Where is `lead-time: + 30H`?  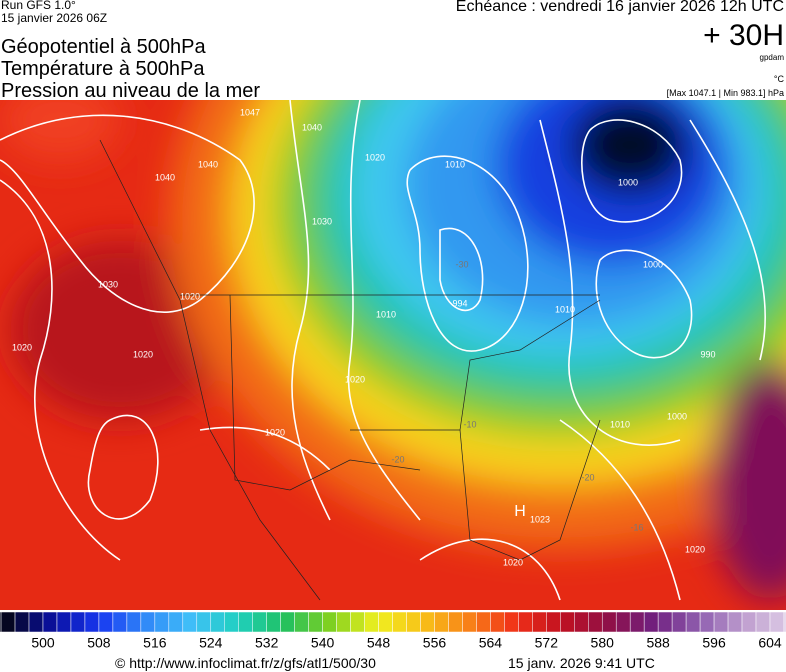 lead-time: + 30H is located at coordinates (743, 35).